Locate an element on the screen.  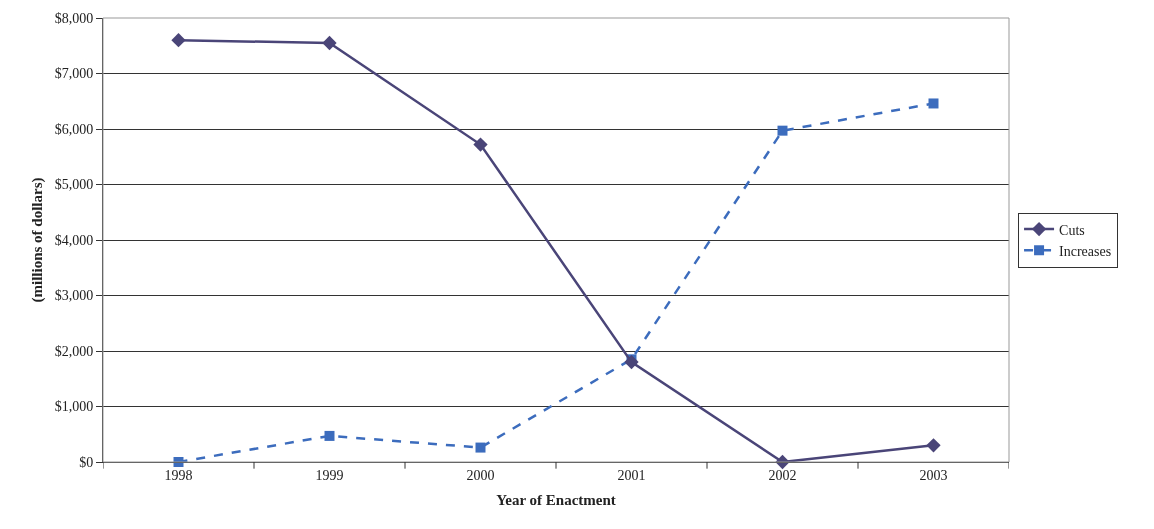
x-tick-label: 2001 is located at coordinates (631, 475).